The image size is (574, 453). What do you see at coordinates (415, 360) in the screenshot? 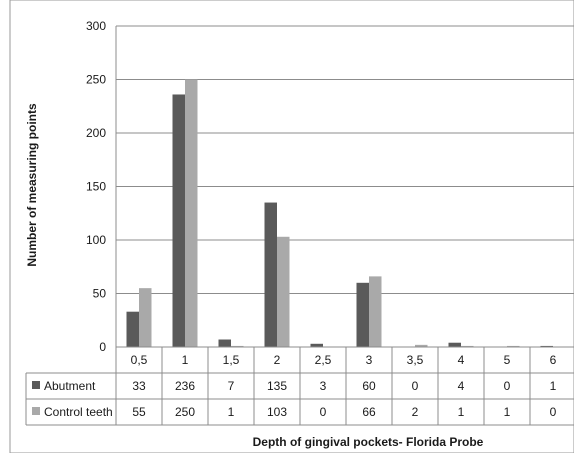
I see `category-label: 3,5` at bounding box center [415, 360].